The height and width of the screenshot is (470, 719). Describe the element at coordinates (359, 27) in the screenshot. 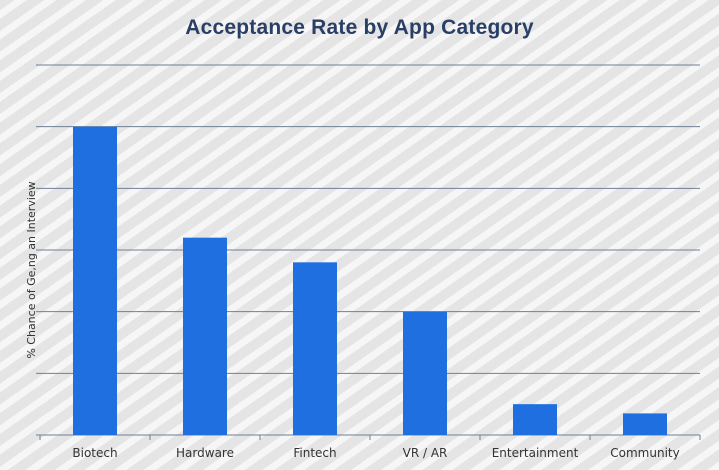

I see `chart-title: Acceptance Rate by App Category` at that location.